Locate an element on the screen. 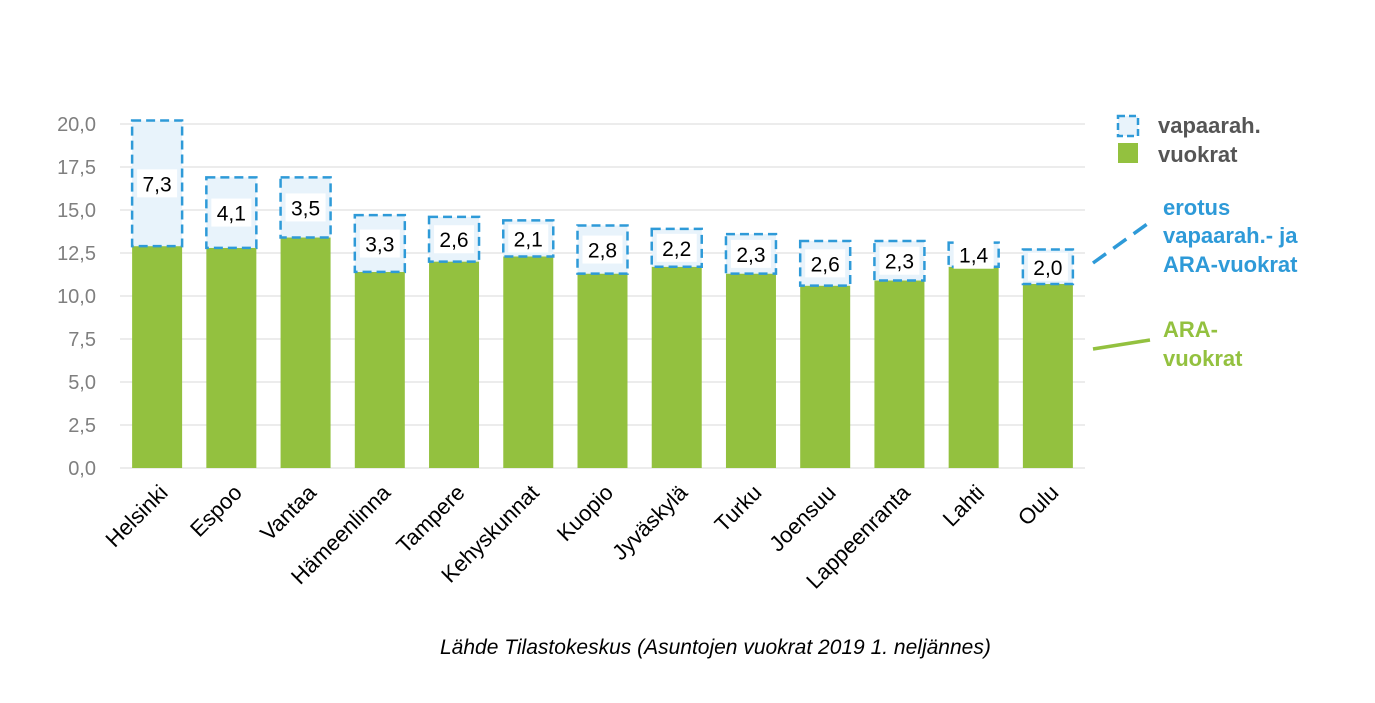 The height and width of the screenshot is (703, 1375). y-tick-label: 20,0 is located at coordinates (76, 125).